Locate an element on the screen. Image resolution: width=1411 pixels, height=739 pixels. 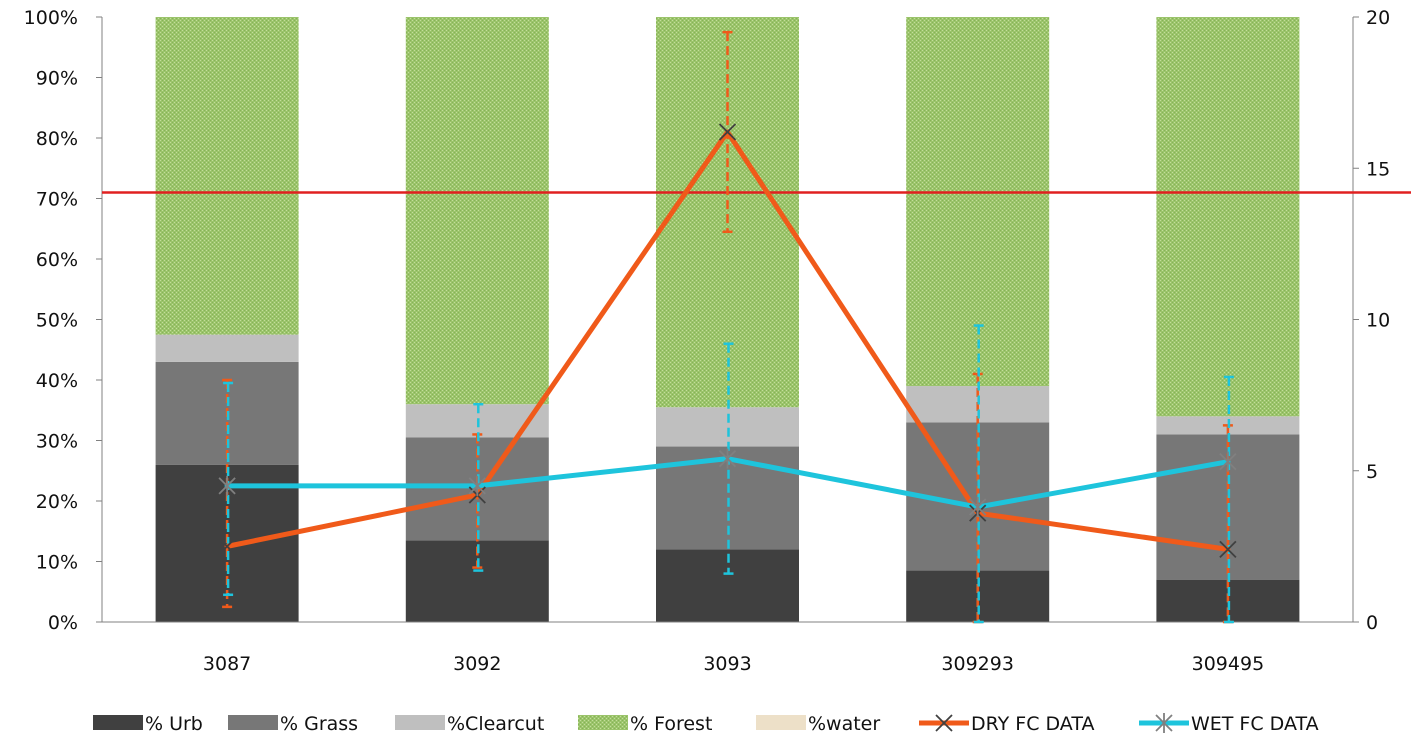
y-right-tick-label: 0 is located at coordinates (1372, 623).